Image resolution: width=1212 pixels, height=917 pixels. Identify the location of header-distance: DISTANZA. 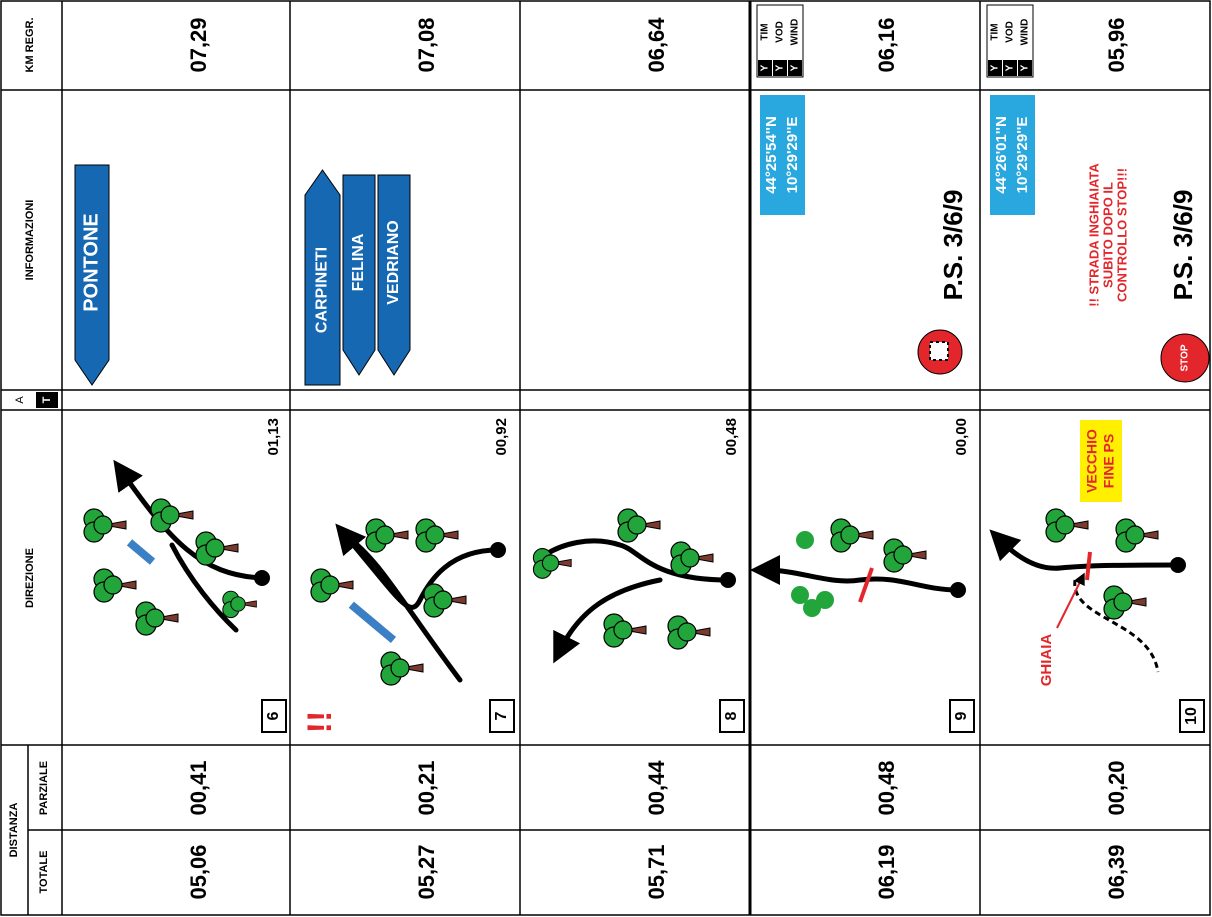
(14, 830).